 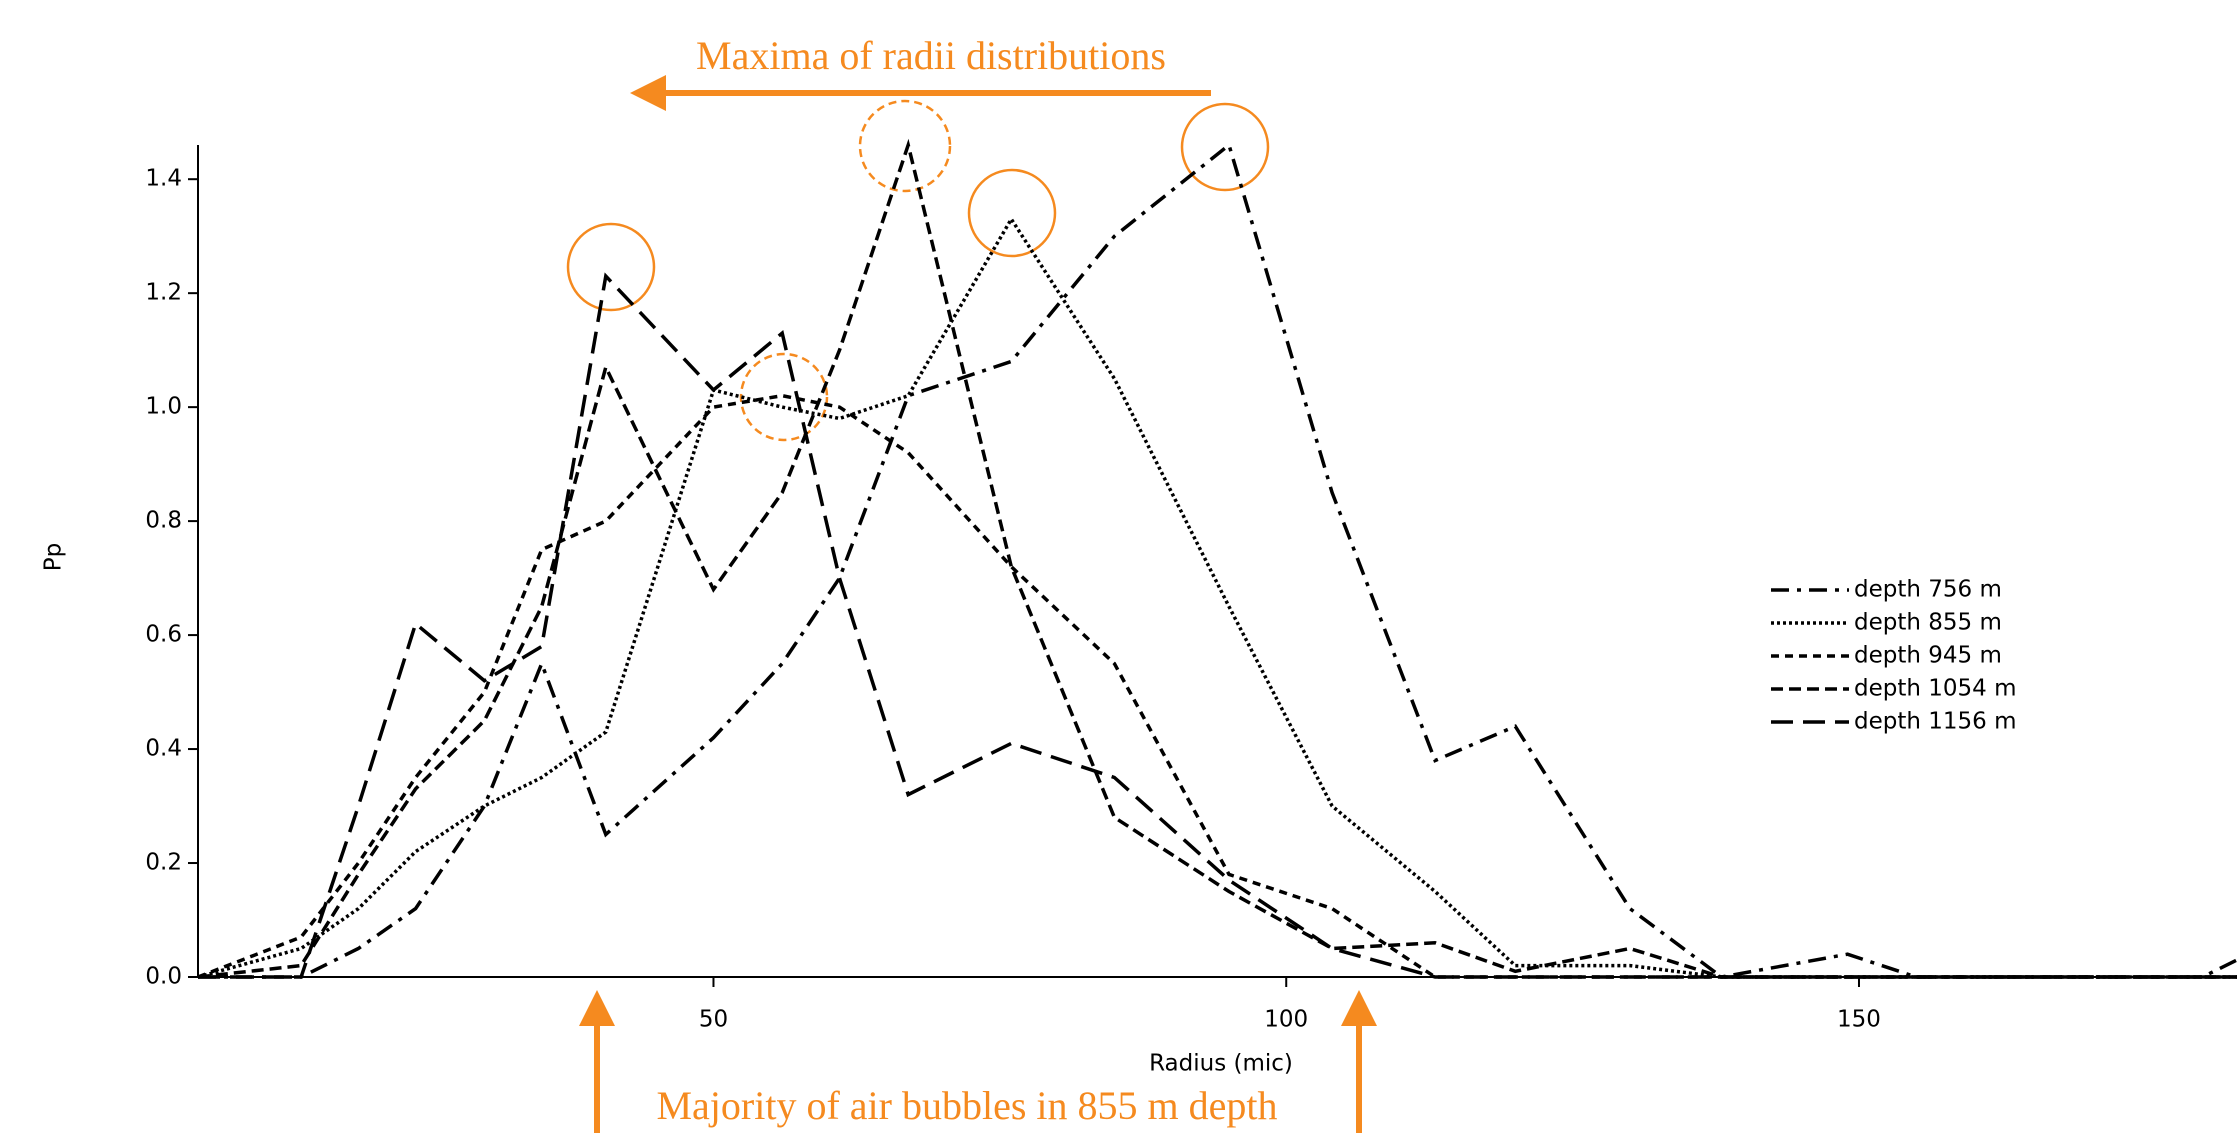 I want to click on legend-label: depth 945 m, so click(x=1928, y=656).